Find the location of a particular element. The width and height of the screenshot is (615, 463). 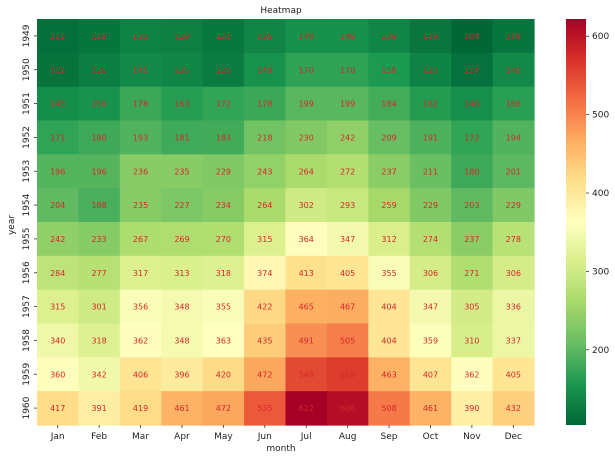

cell-label-1957-Apr: 348 is located at coordinates (181, 307).